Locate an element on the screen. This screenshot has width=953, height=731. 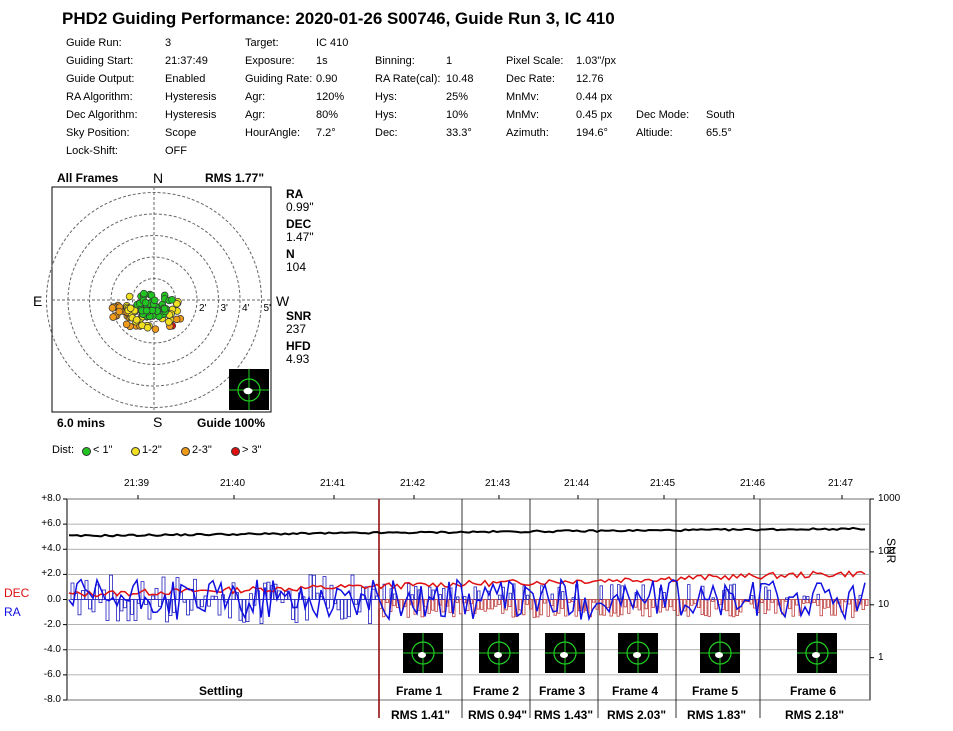
info-label: Guiding Start: is located at coordinates (100, 61).